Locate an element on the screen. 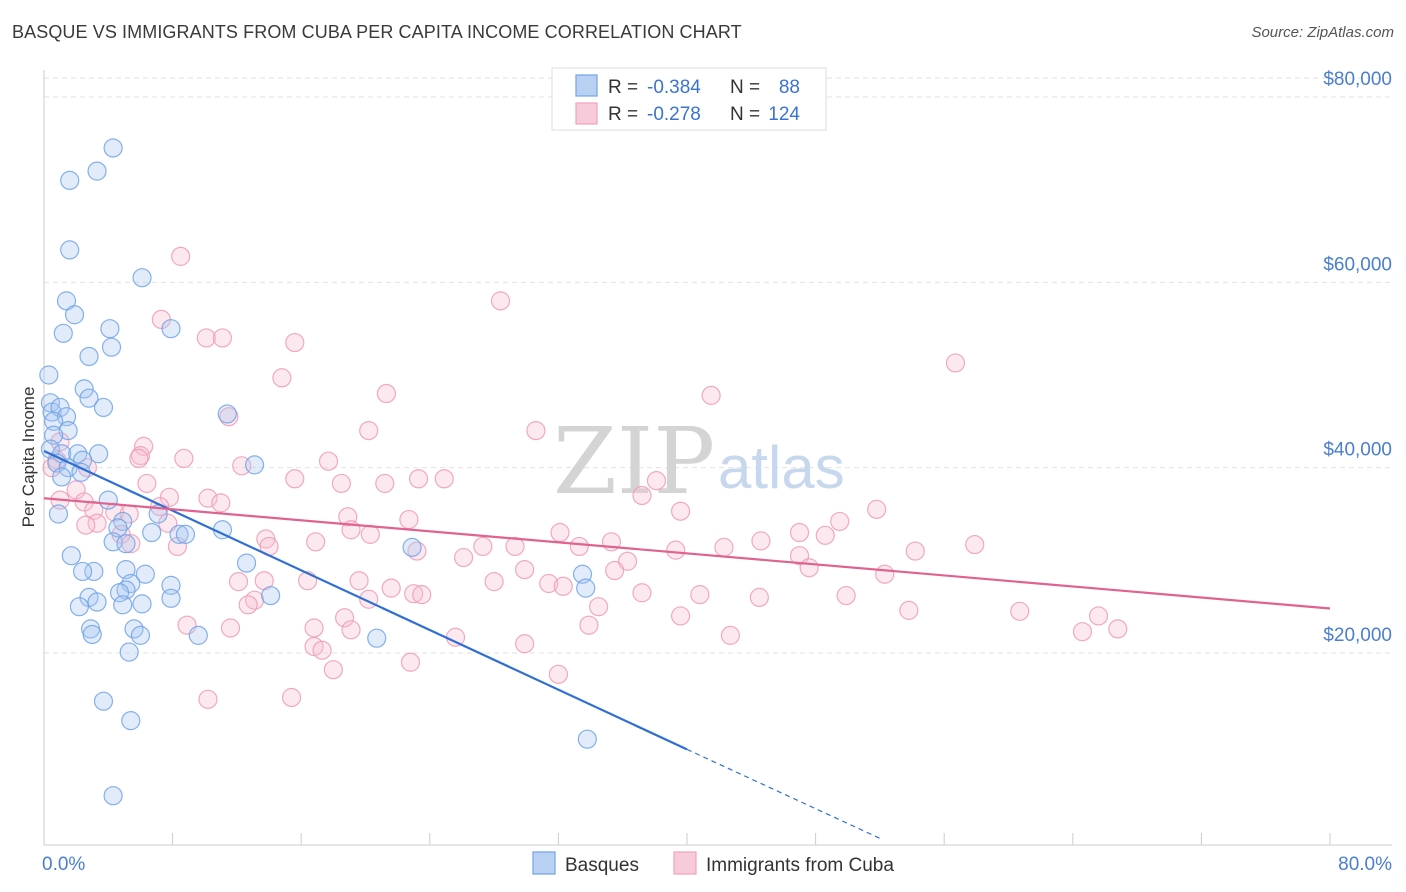 This screenshot has height=892, width=1406. bottom-legend-swatch-basques is located at coordinates (544, 863).